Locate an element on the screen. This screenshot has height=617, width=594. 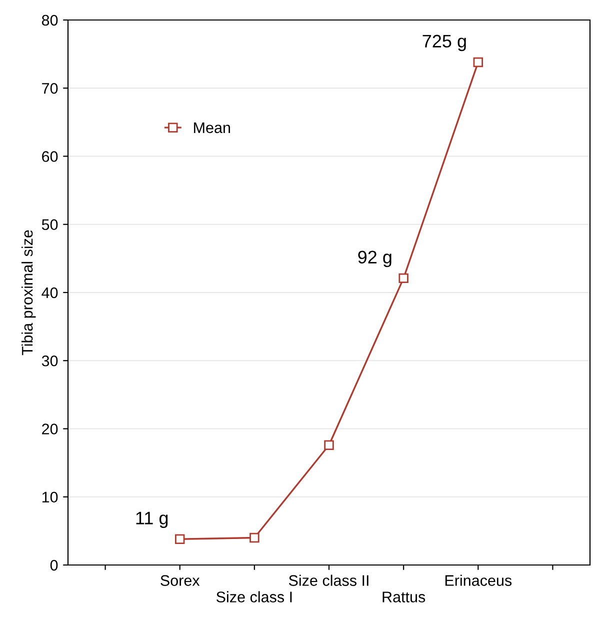
y-tick-label: 70 is located at coordinates (50, 88).